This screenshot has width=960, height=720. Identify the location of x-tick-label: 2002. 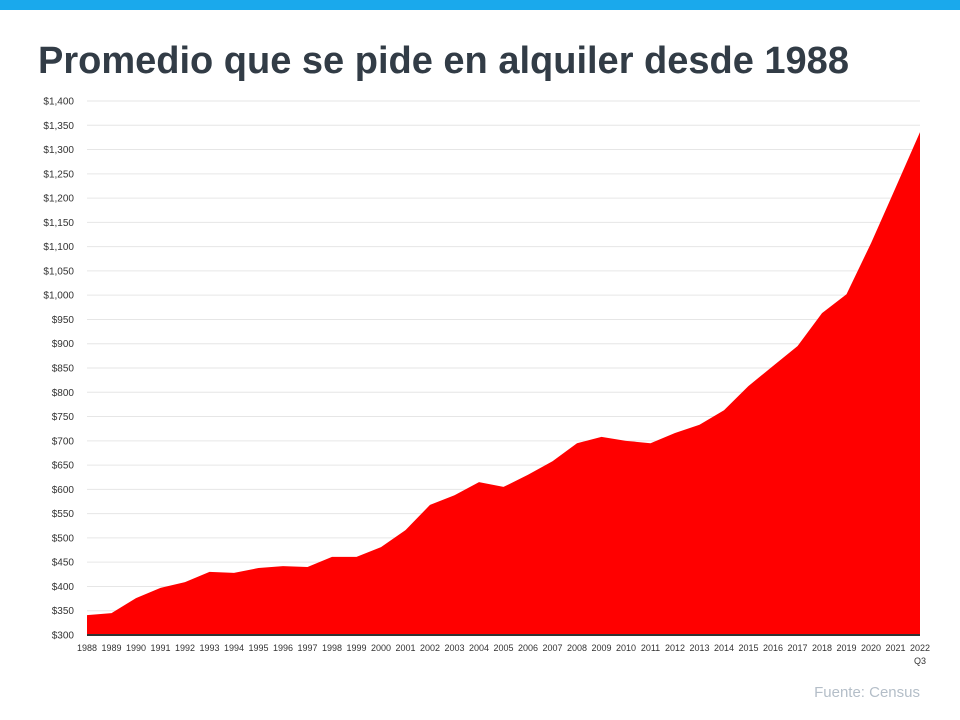
(430, 648).